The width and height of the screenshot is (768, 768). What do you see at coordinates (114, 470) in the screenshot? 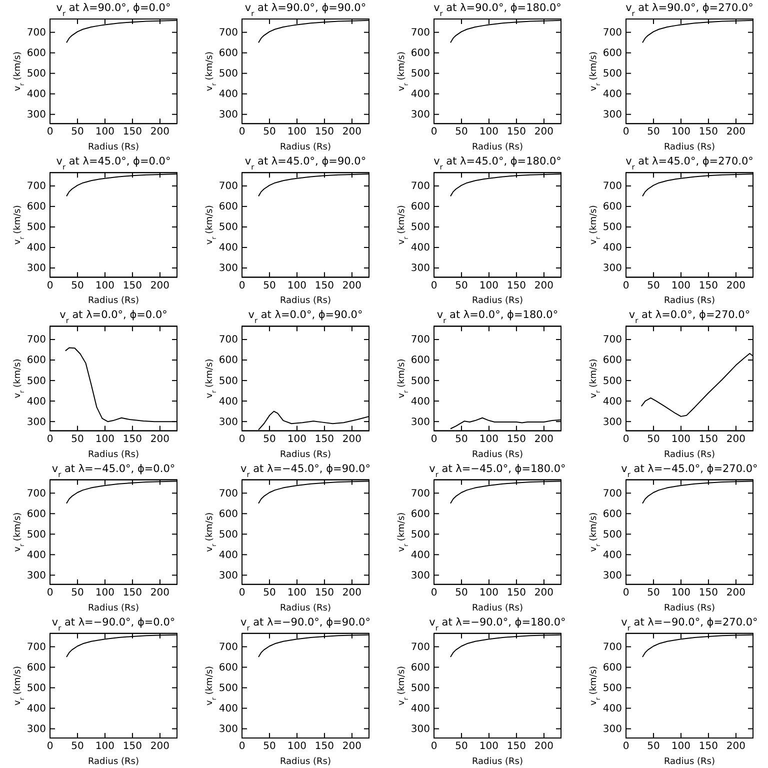
I see `chart-title: v$_{r}$ at λ=−45.0°, ϕ=0.0°` at bounding box center [114, 470].